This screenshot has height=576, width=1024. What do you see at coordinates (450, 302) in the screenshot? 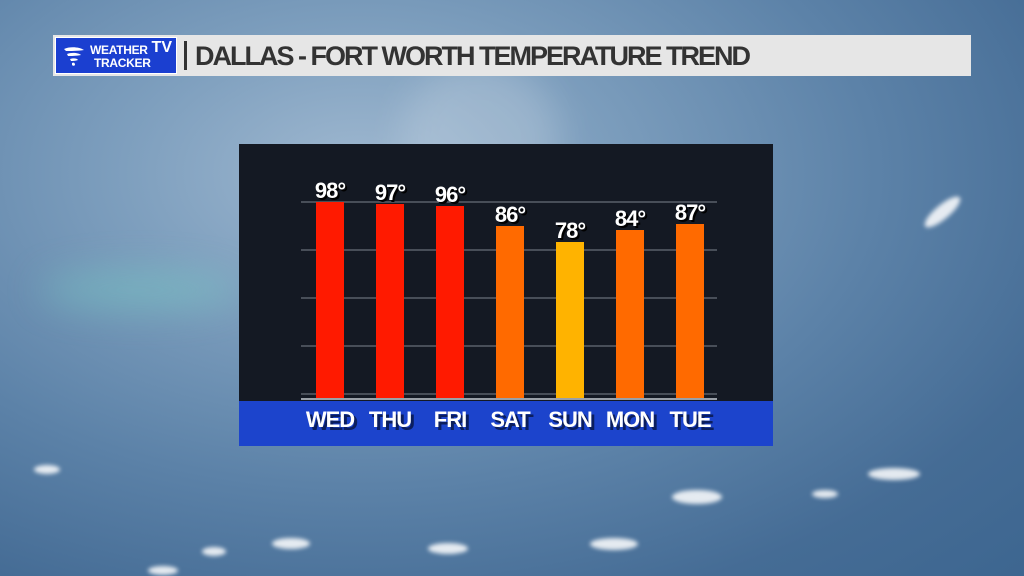
I see `bar-fri` at bounding box center [450, 302].